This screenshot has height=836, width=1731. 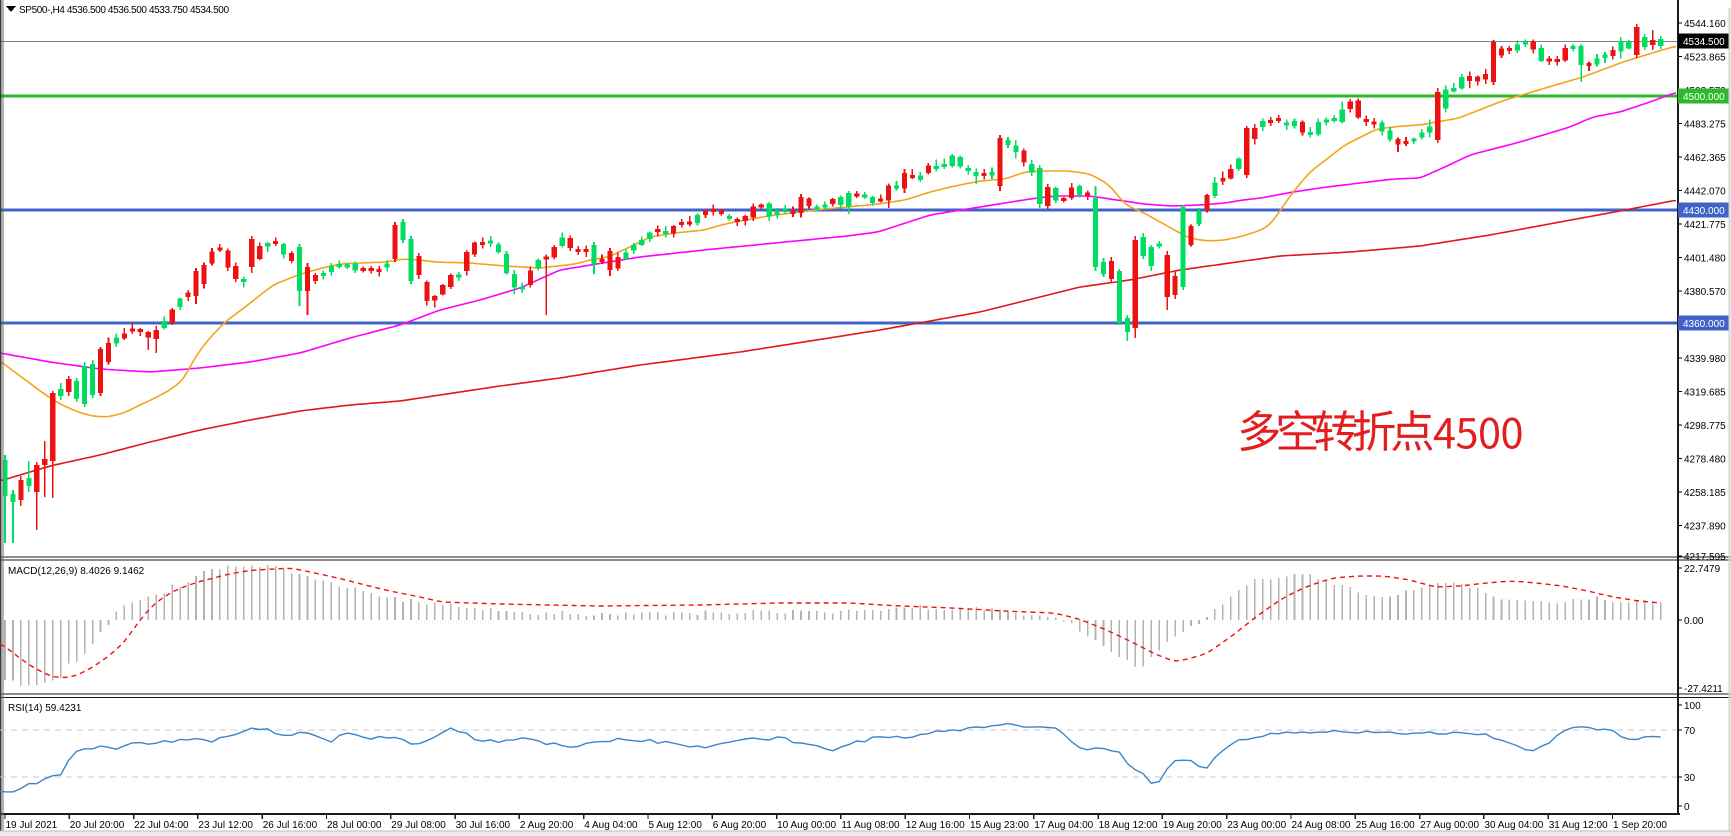 What do you see at coordinates (1694, 621) in the screenshot?
I see `svg-text: 0.00` at bounding box center [1694, 621].